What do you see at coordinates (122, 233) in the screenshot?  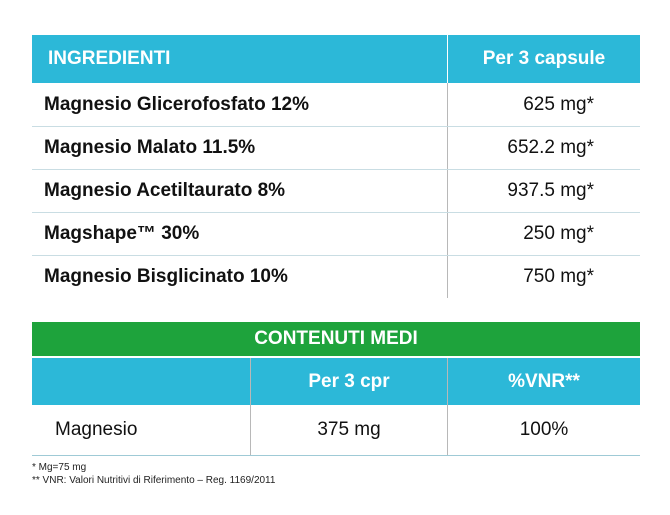 I see `ingredient-name: Magshape™ 30%` at bounding box center [122, 233].